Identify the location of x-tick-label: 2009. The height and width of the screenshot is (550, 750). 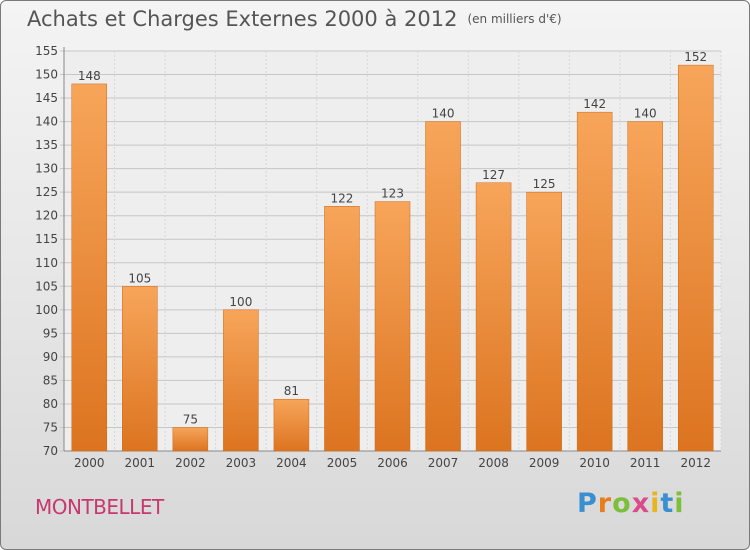
(544, 463).